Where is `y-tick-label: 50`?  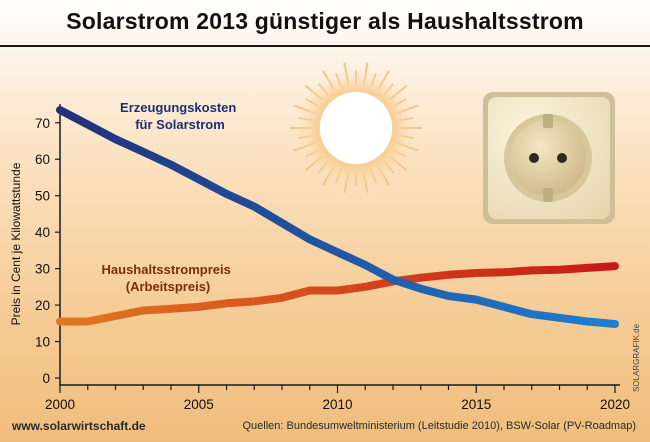
y-tick-label: 50 is located at coordinates (42, 196).